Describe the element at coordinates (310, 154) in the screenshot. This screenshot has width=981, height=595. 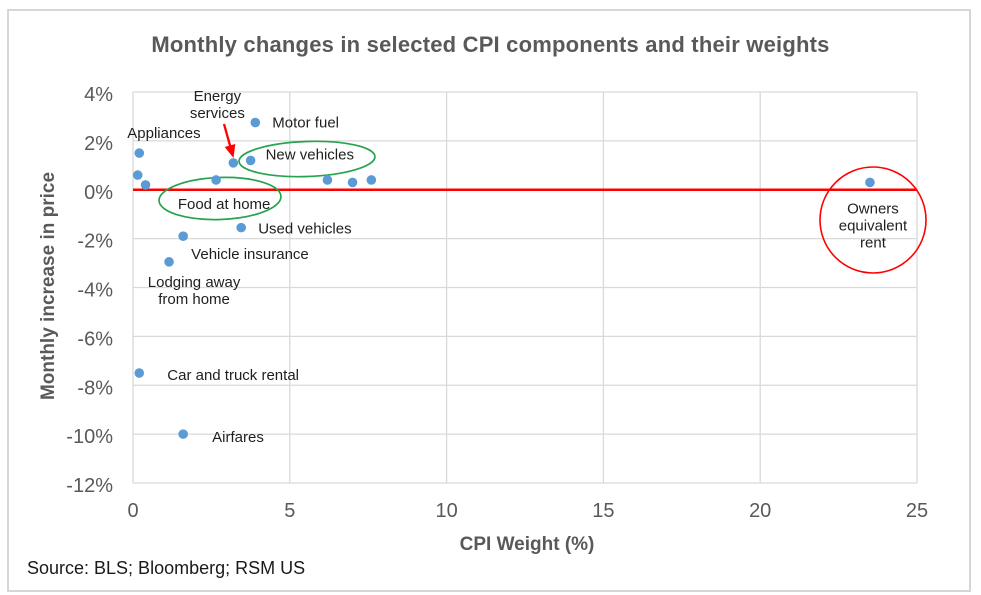
I see `data-point-label: New vehicles` at that location.